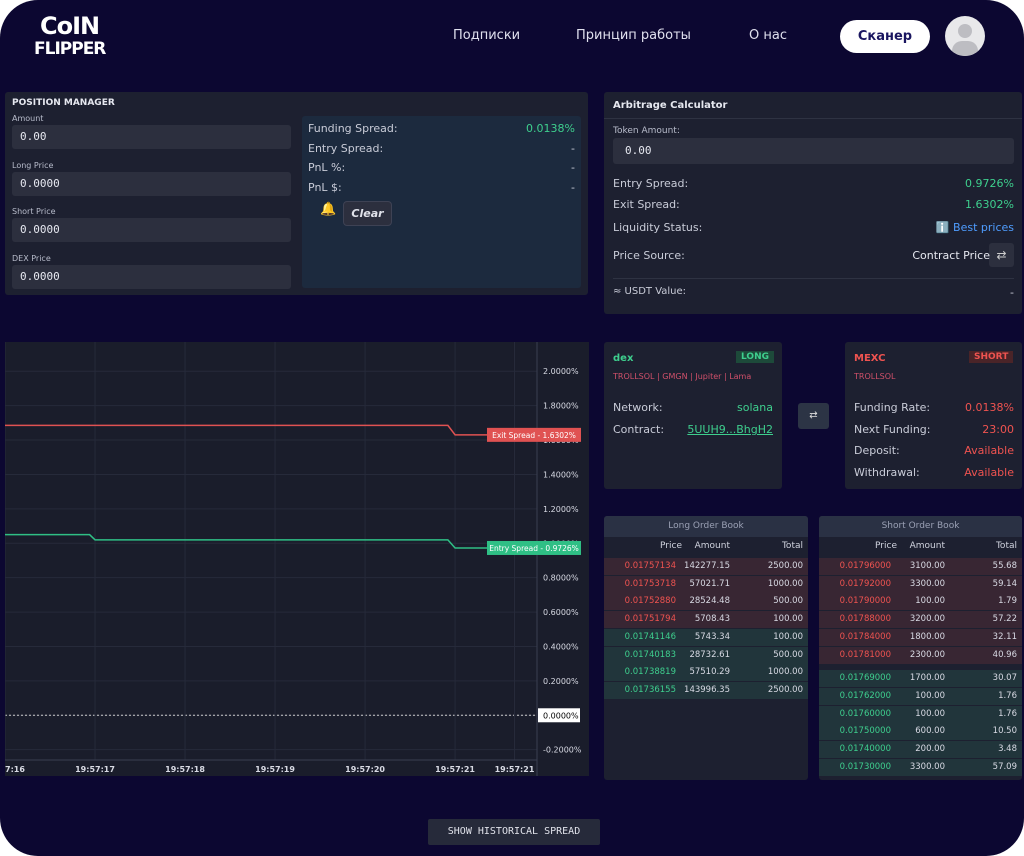 The image size is (1024, 856). I want to click on price: 0.01751794, so click(650, 619).